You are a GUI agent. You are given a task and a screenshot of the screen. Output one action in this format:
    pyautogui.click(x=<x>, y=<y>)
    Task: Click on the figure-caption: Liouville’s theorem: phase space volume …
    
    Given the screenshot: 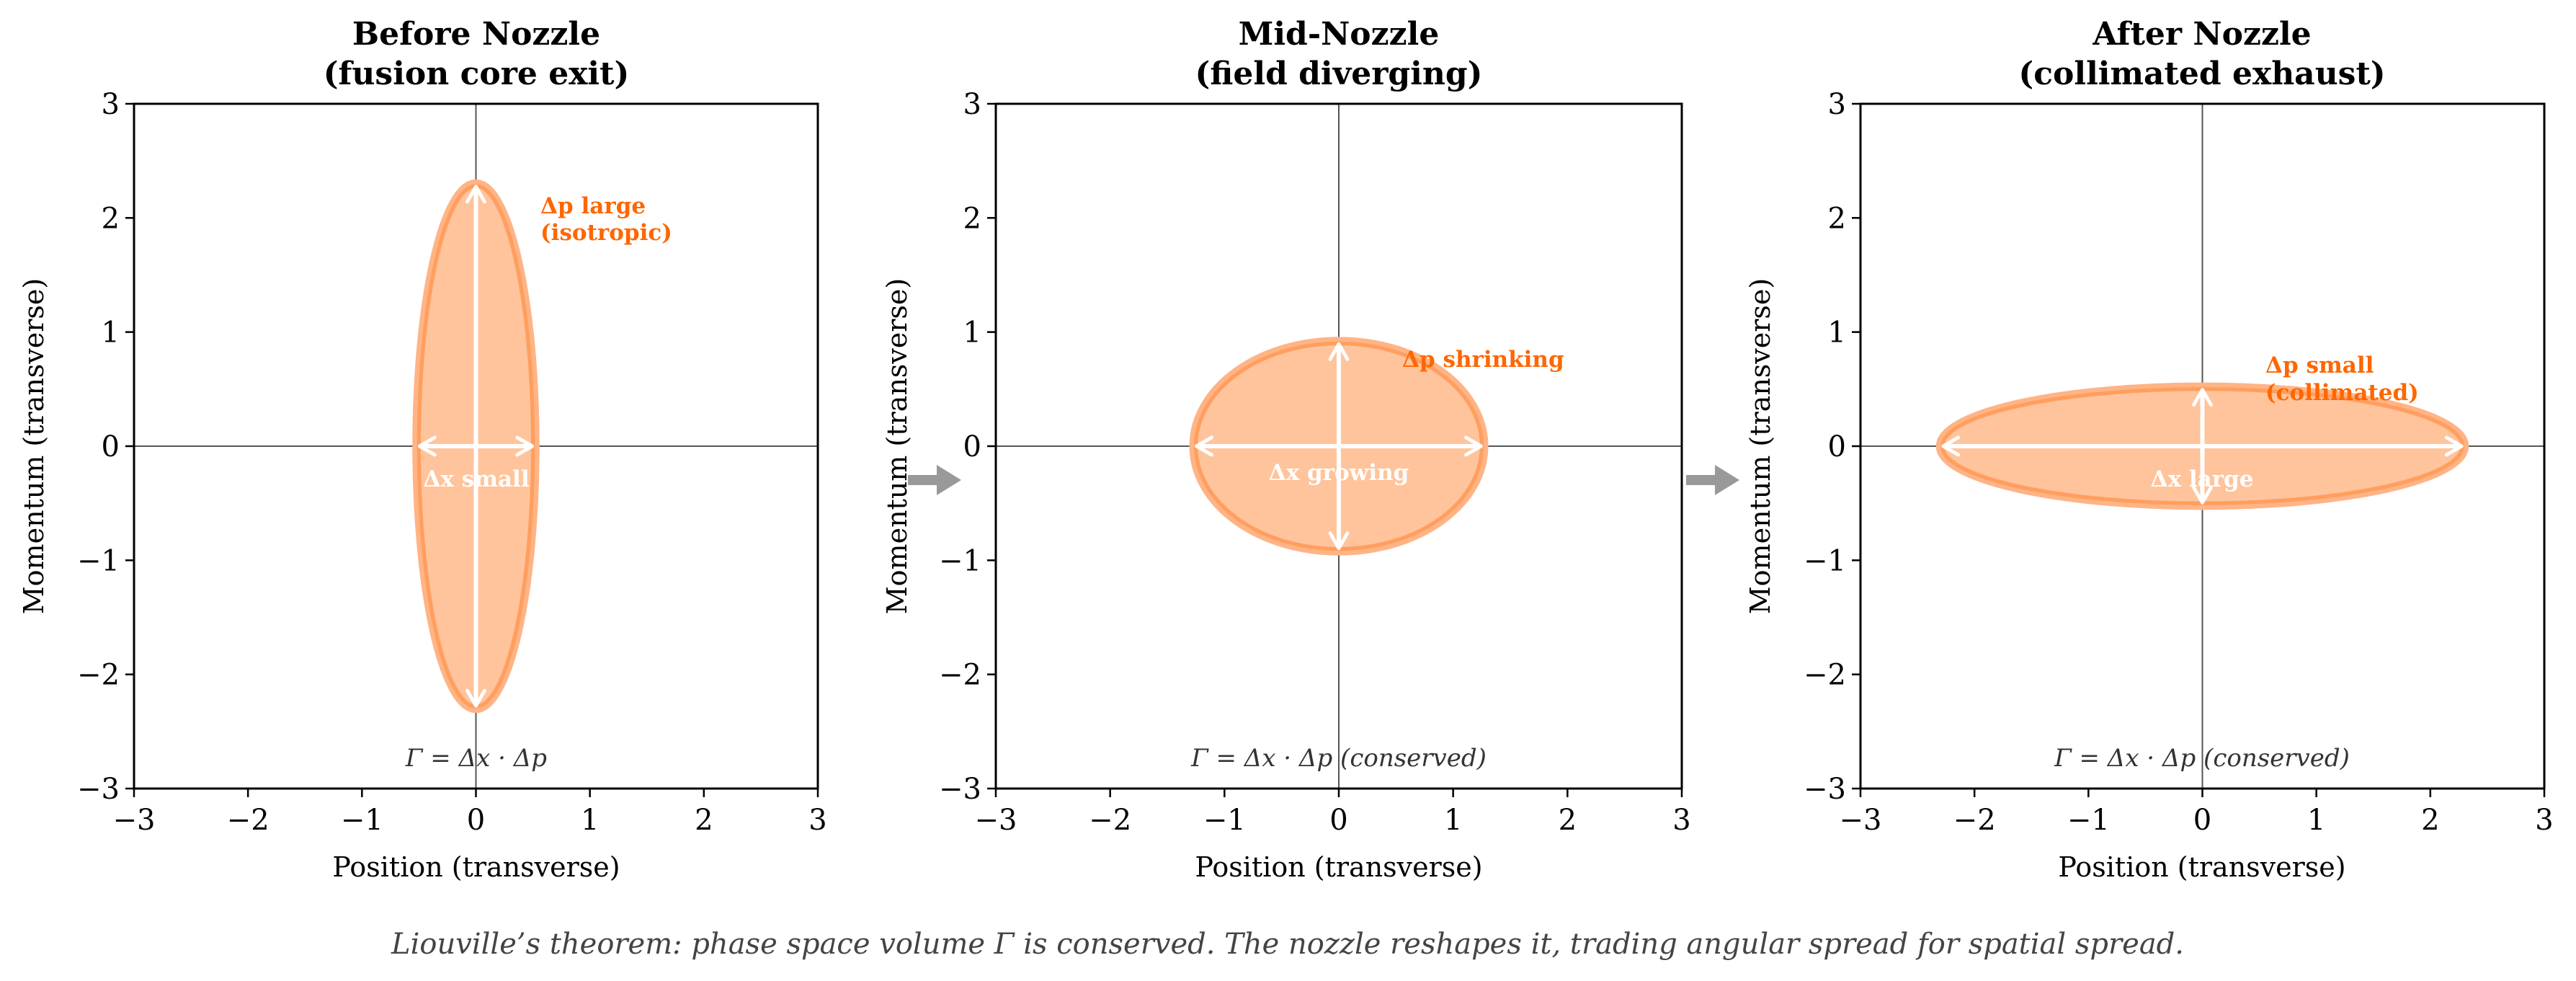 What is the action you would take?
    pyautogui.click(x=1287, y=944)
    